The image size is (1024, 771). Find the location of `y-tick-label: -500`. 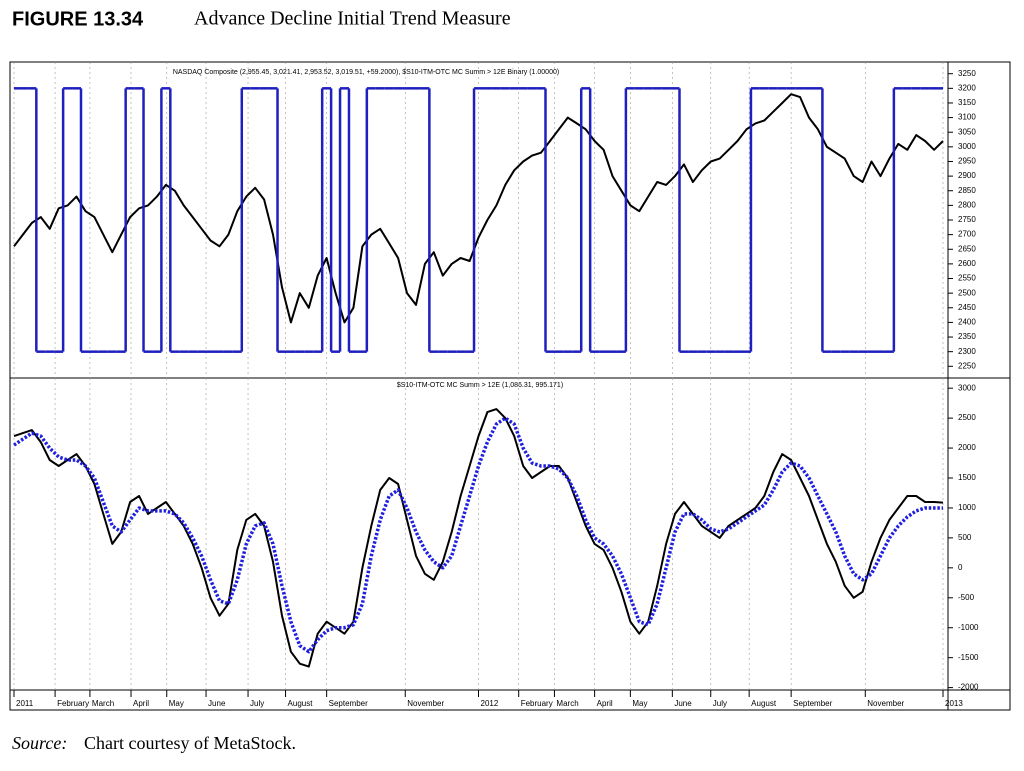

y-tick-label: -500 is located at coordinates (966, 597).